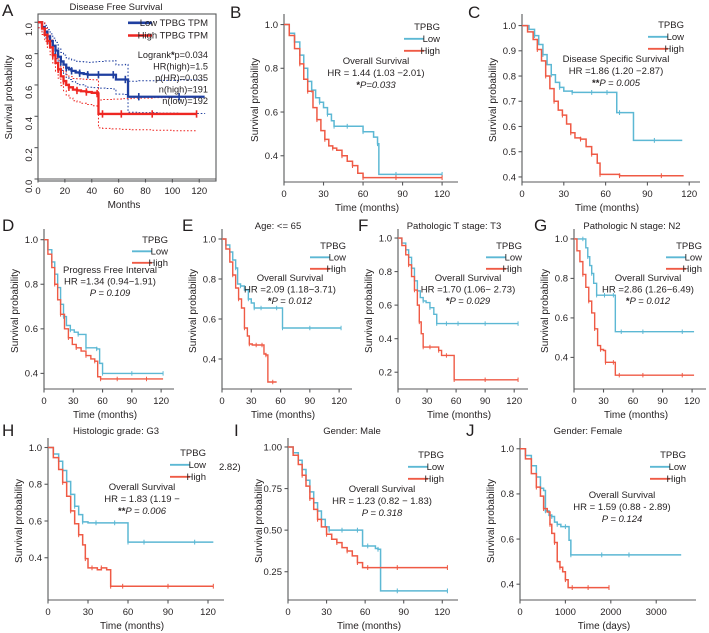  I want to click on panel-letter-h: H, so click(8, 430).